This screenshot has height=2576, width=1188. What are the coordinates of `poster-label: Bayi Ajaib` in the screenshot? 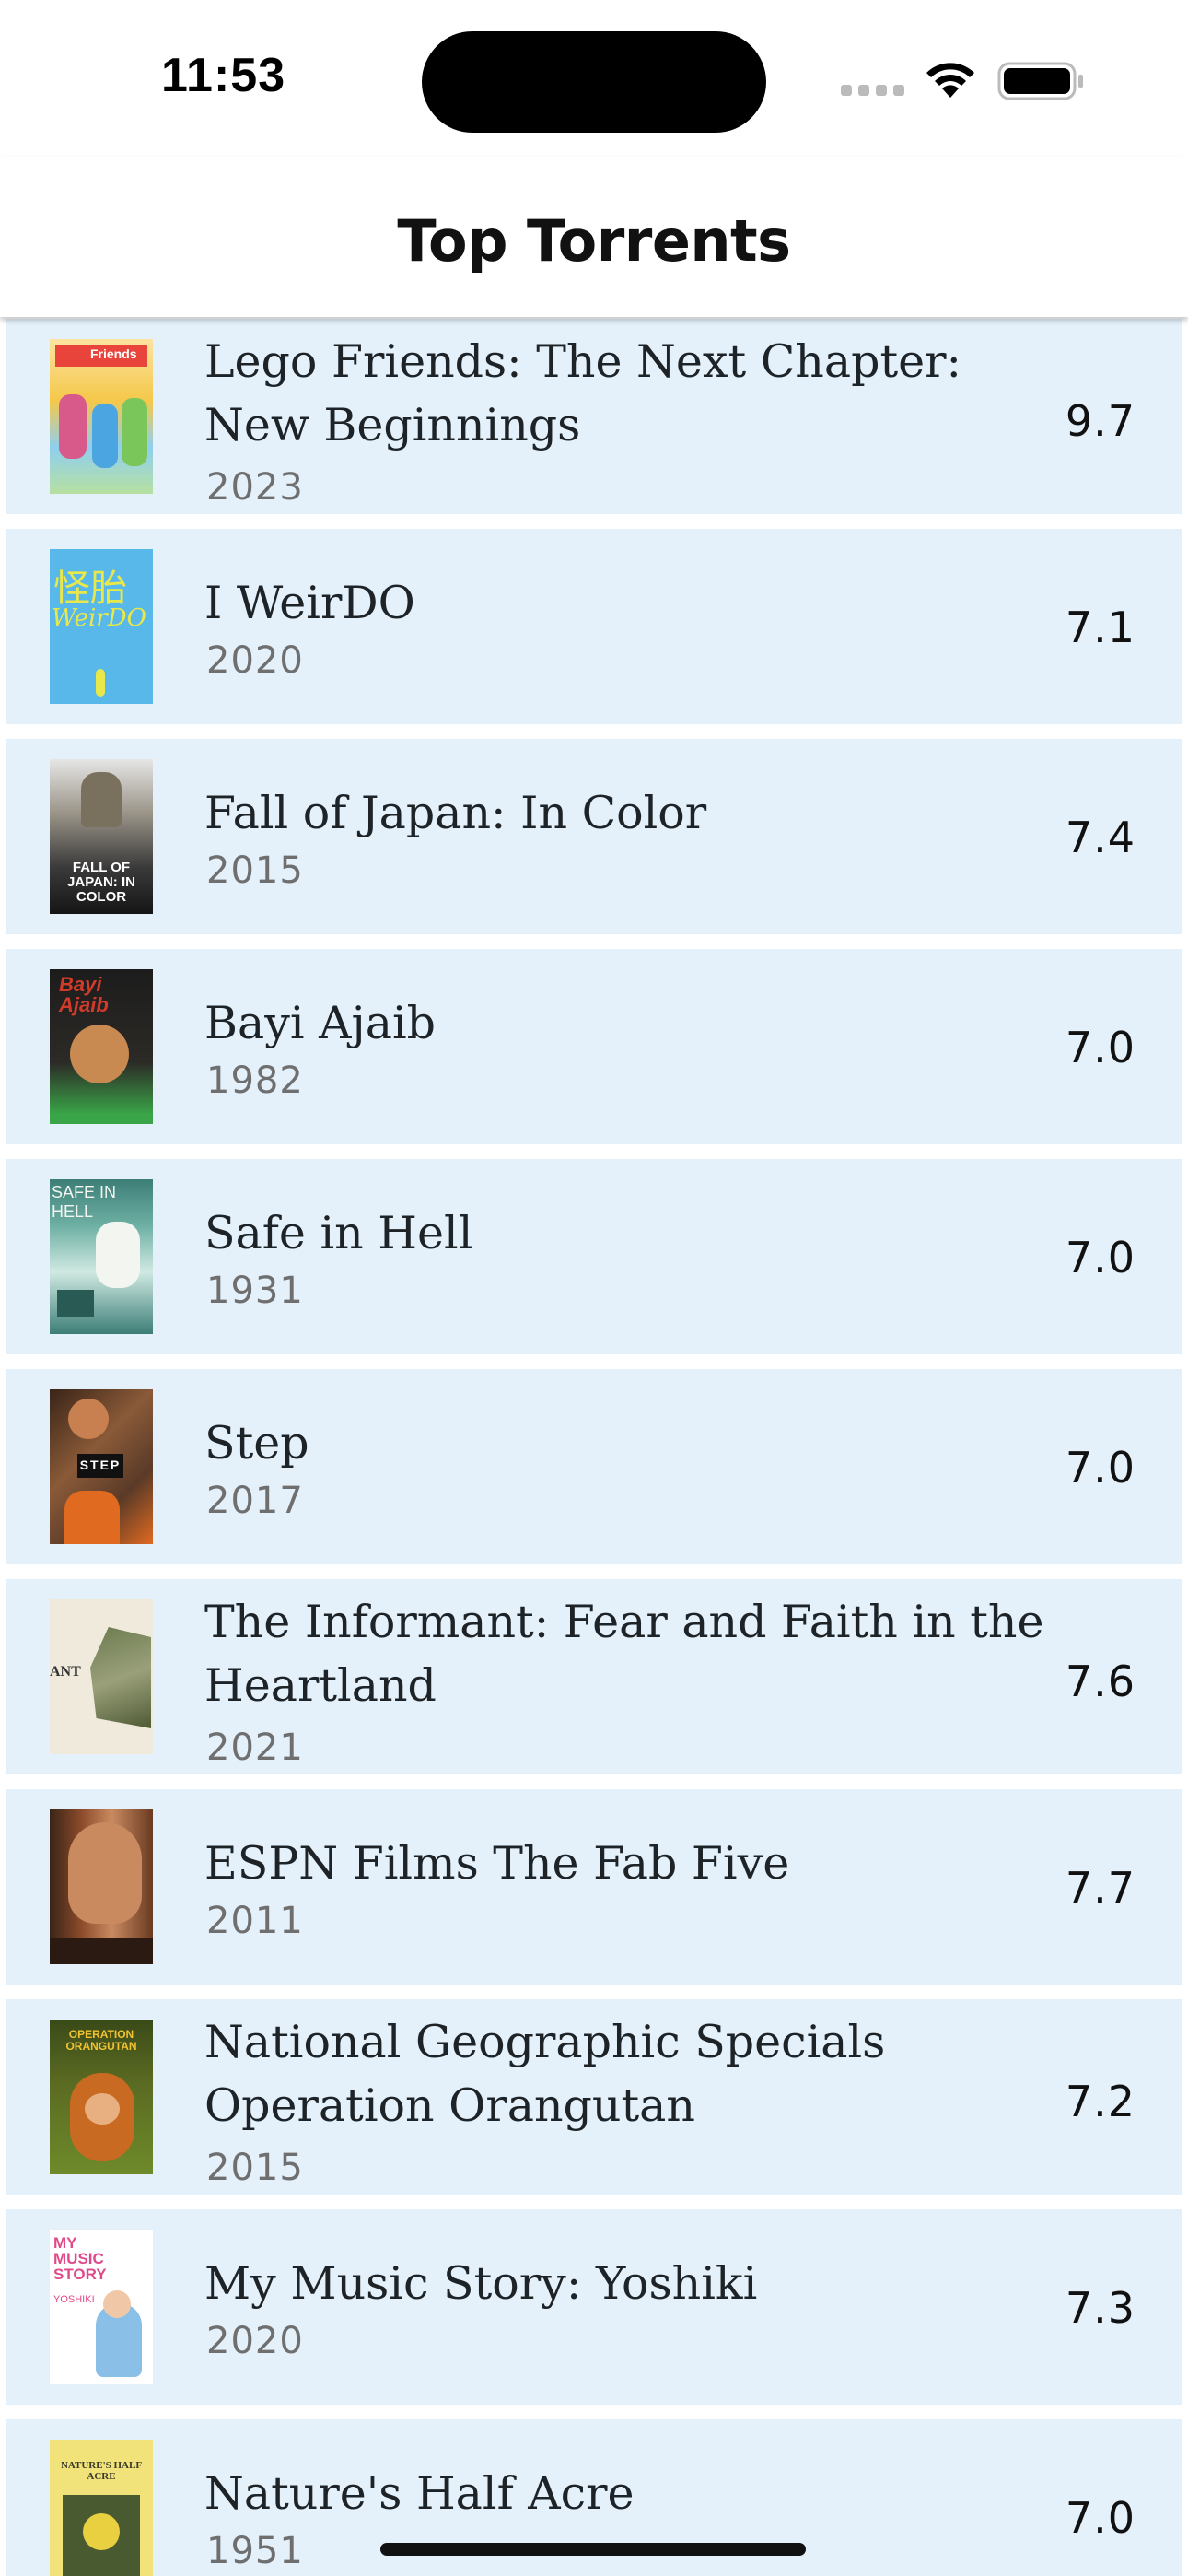 It's located at (84, 994).